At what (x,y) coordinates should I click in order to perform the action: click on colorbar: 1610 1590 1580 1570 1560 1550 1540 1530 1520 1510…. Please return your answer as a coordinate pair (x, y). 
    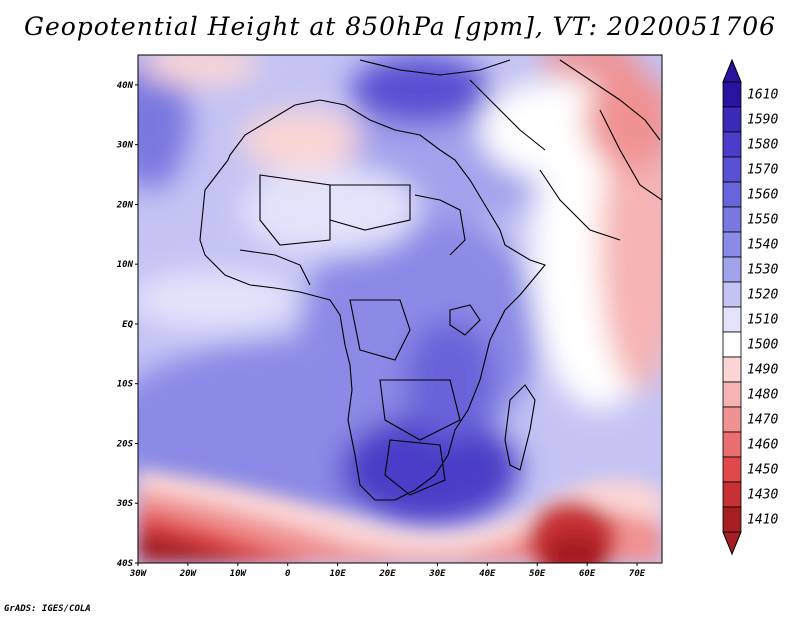
    Looking at the image, I should click on (750, 307).